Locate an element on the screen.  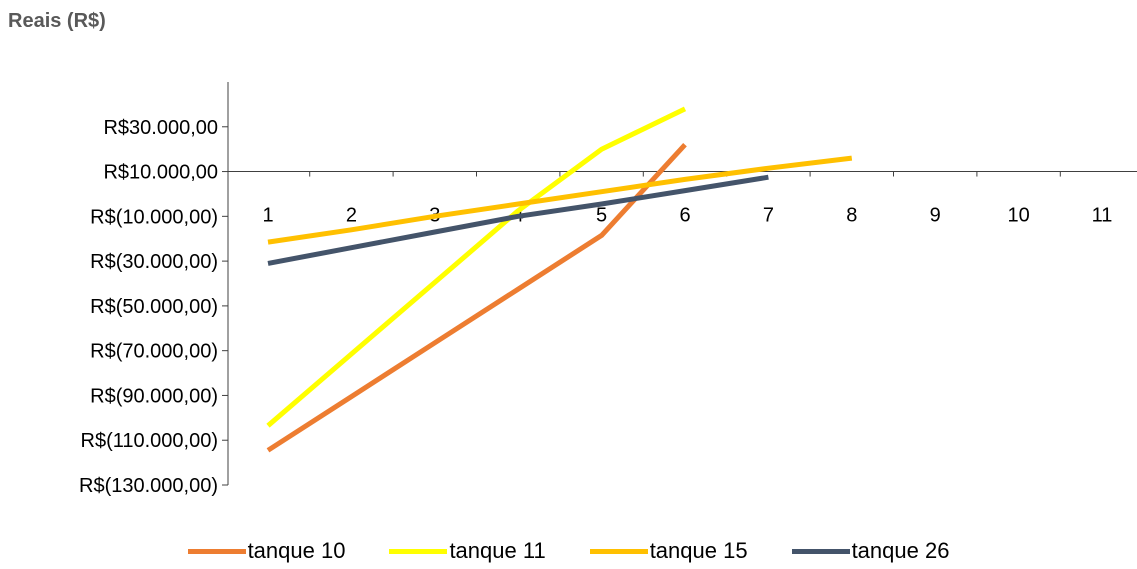
x-tick-label: 1 is located at coordinates (267, 216).